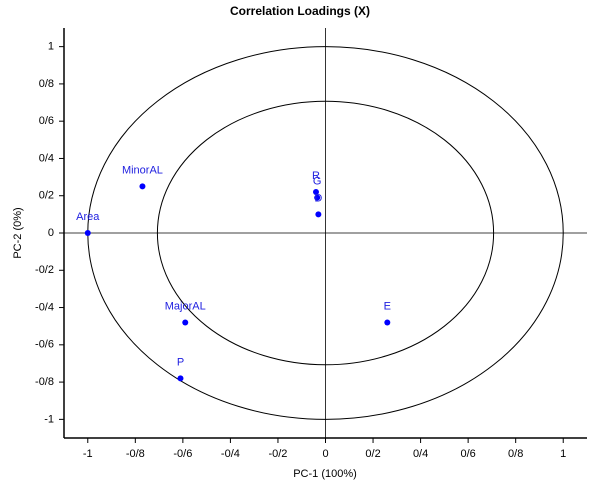 The image size is (597, 495). I want to click on y-tick-label: 0/2, so click(46, 196).